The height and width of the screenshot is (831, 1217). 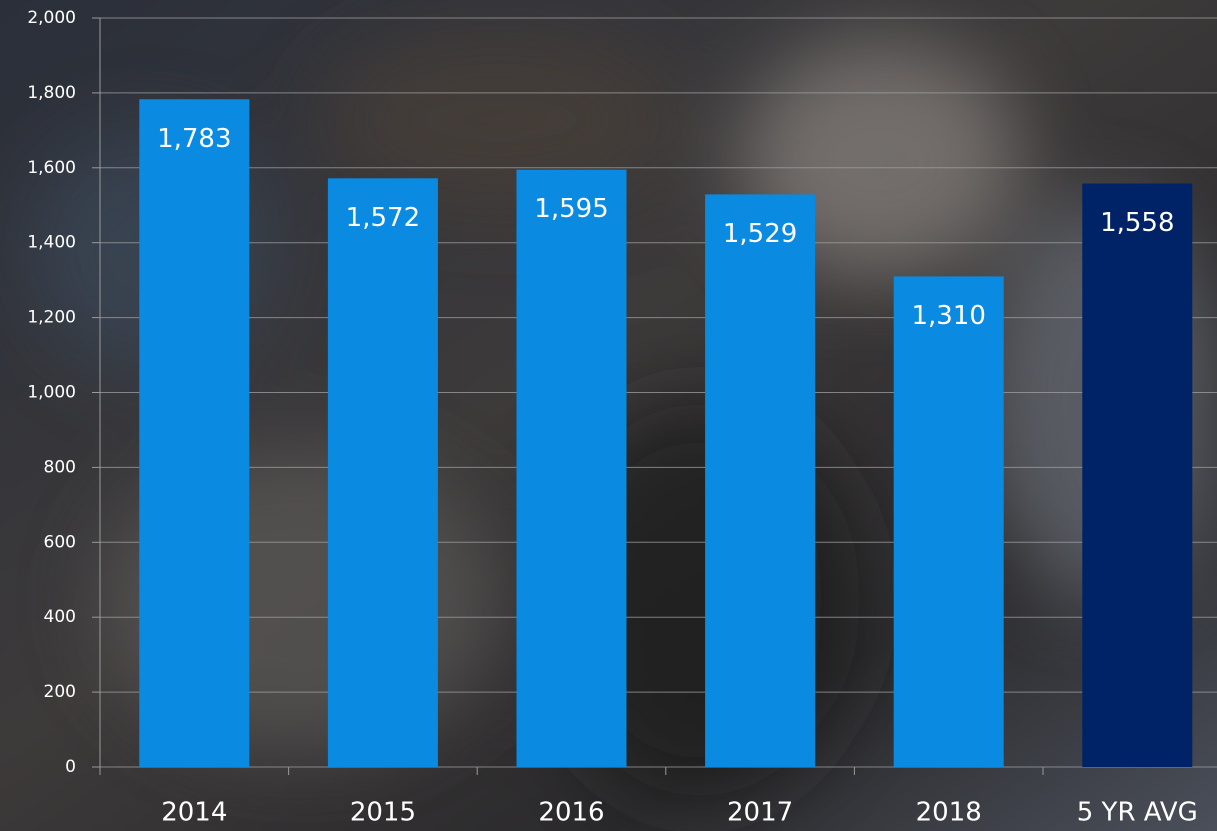 What do you see at coordinates (383, 218) in the screenshot?
I see `value-label: 1,572` at bounding box center [383, 218].